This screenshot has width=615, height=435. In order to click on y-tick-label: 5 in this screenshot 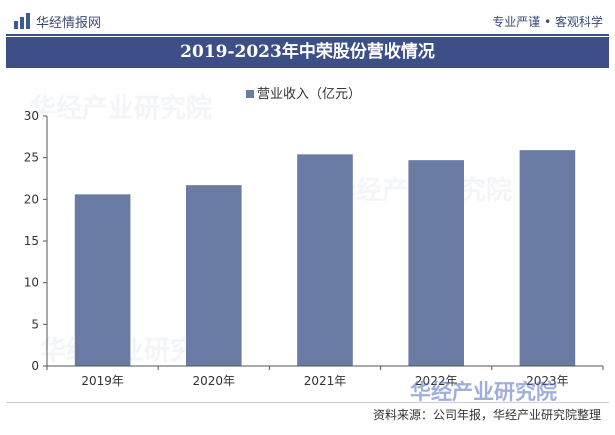, I will do `click(35, 324)`.